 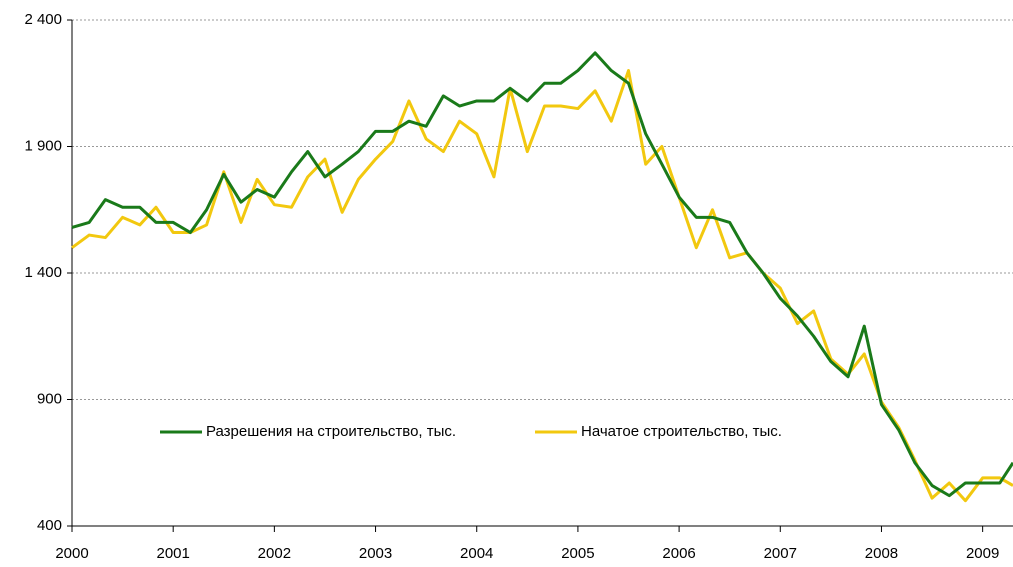 What do you see at coordinates (375, 553) in the screenshot?
I see `x-tick-label: 2003` at bounding box center [375, 553].